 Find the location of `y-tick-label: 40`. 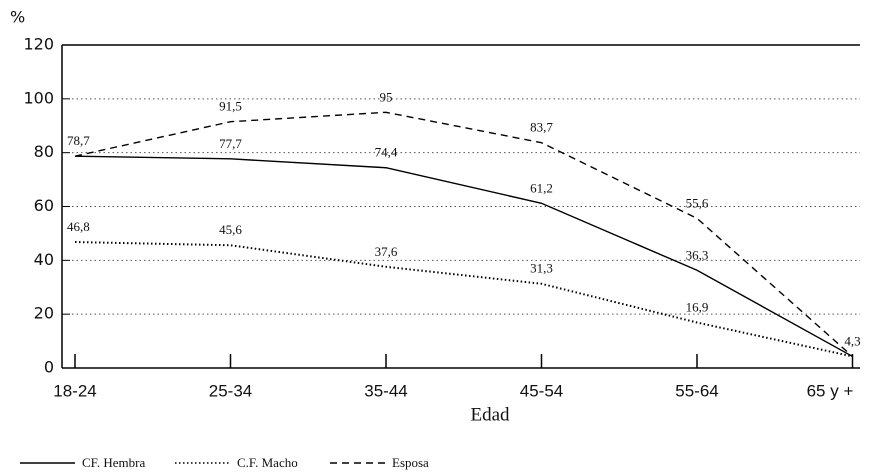

y-tick-label: 40 is located at coordinates (44, 259).